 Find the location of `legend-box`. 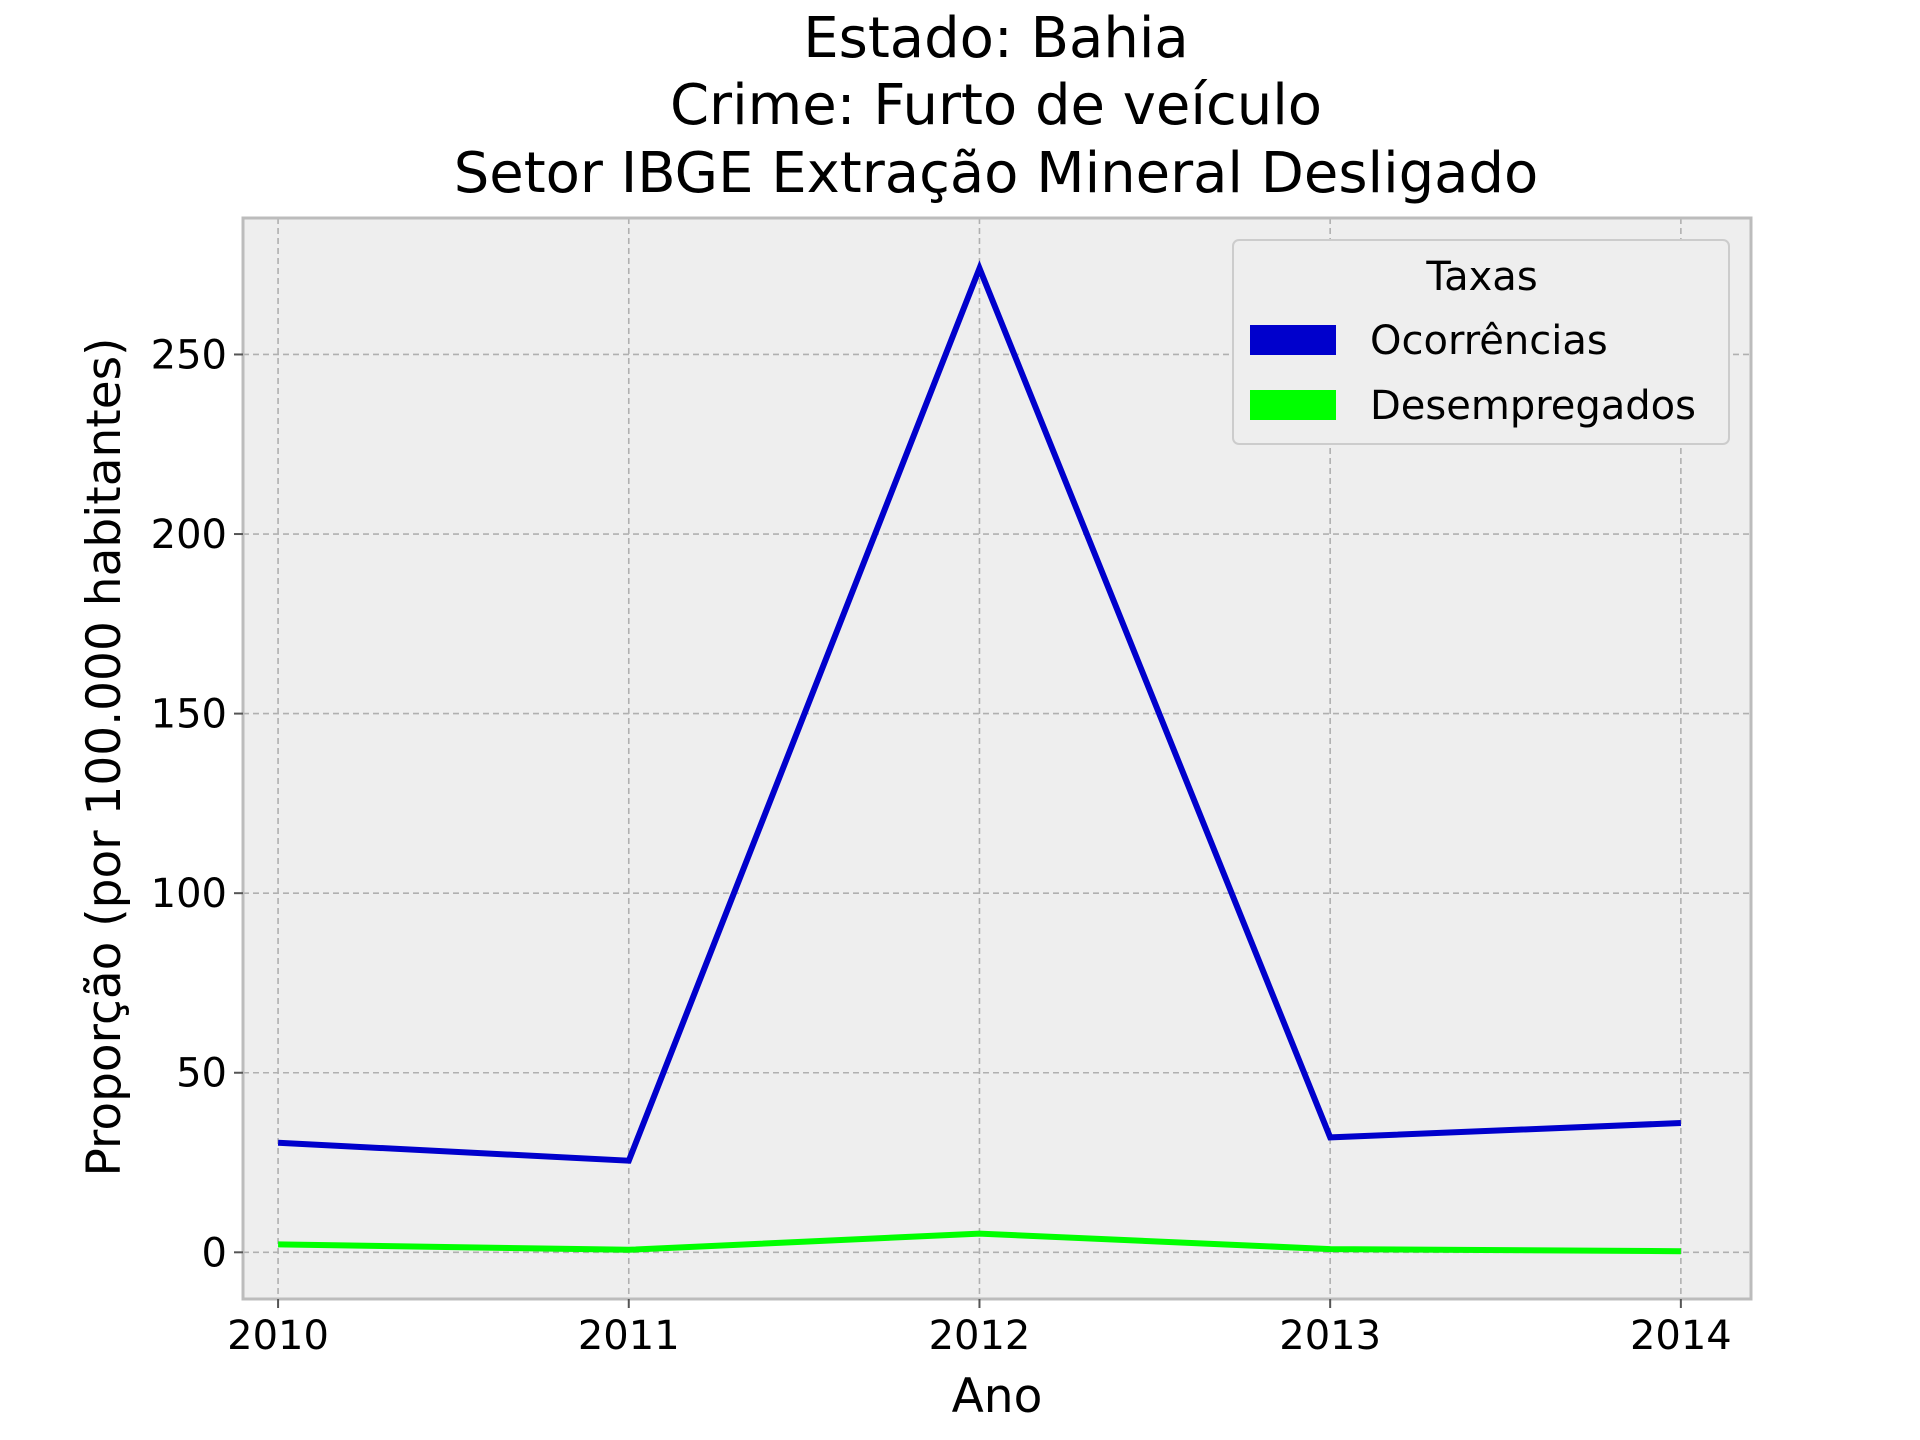

legend-box is located at coordinates (1481, 342).